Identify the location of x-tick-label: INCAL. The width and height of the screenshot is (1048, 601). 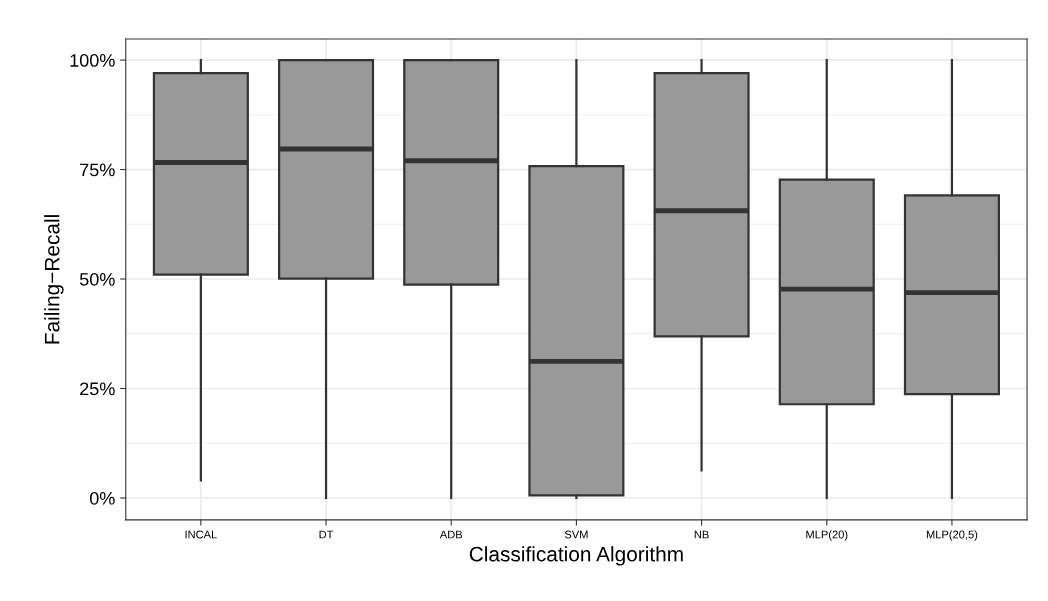
(201, 534).